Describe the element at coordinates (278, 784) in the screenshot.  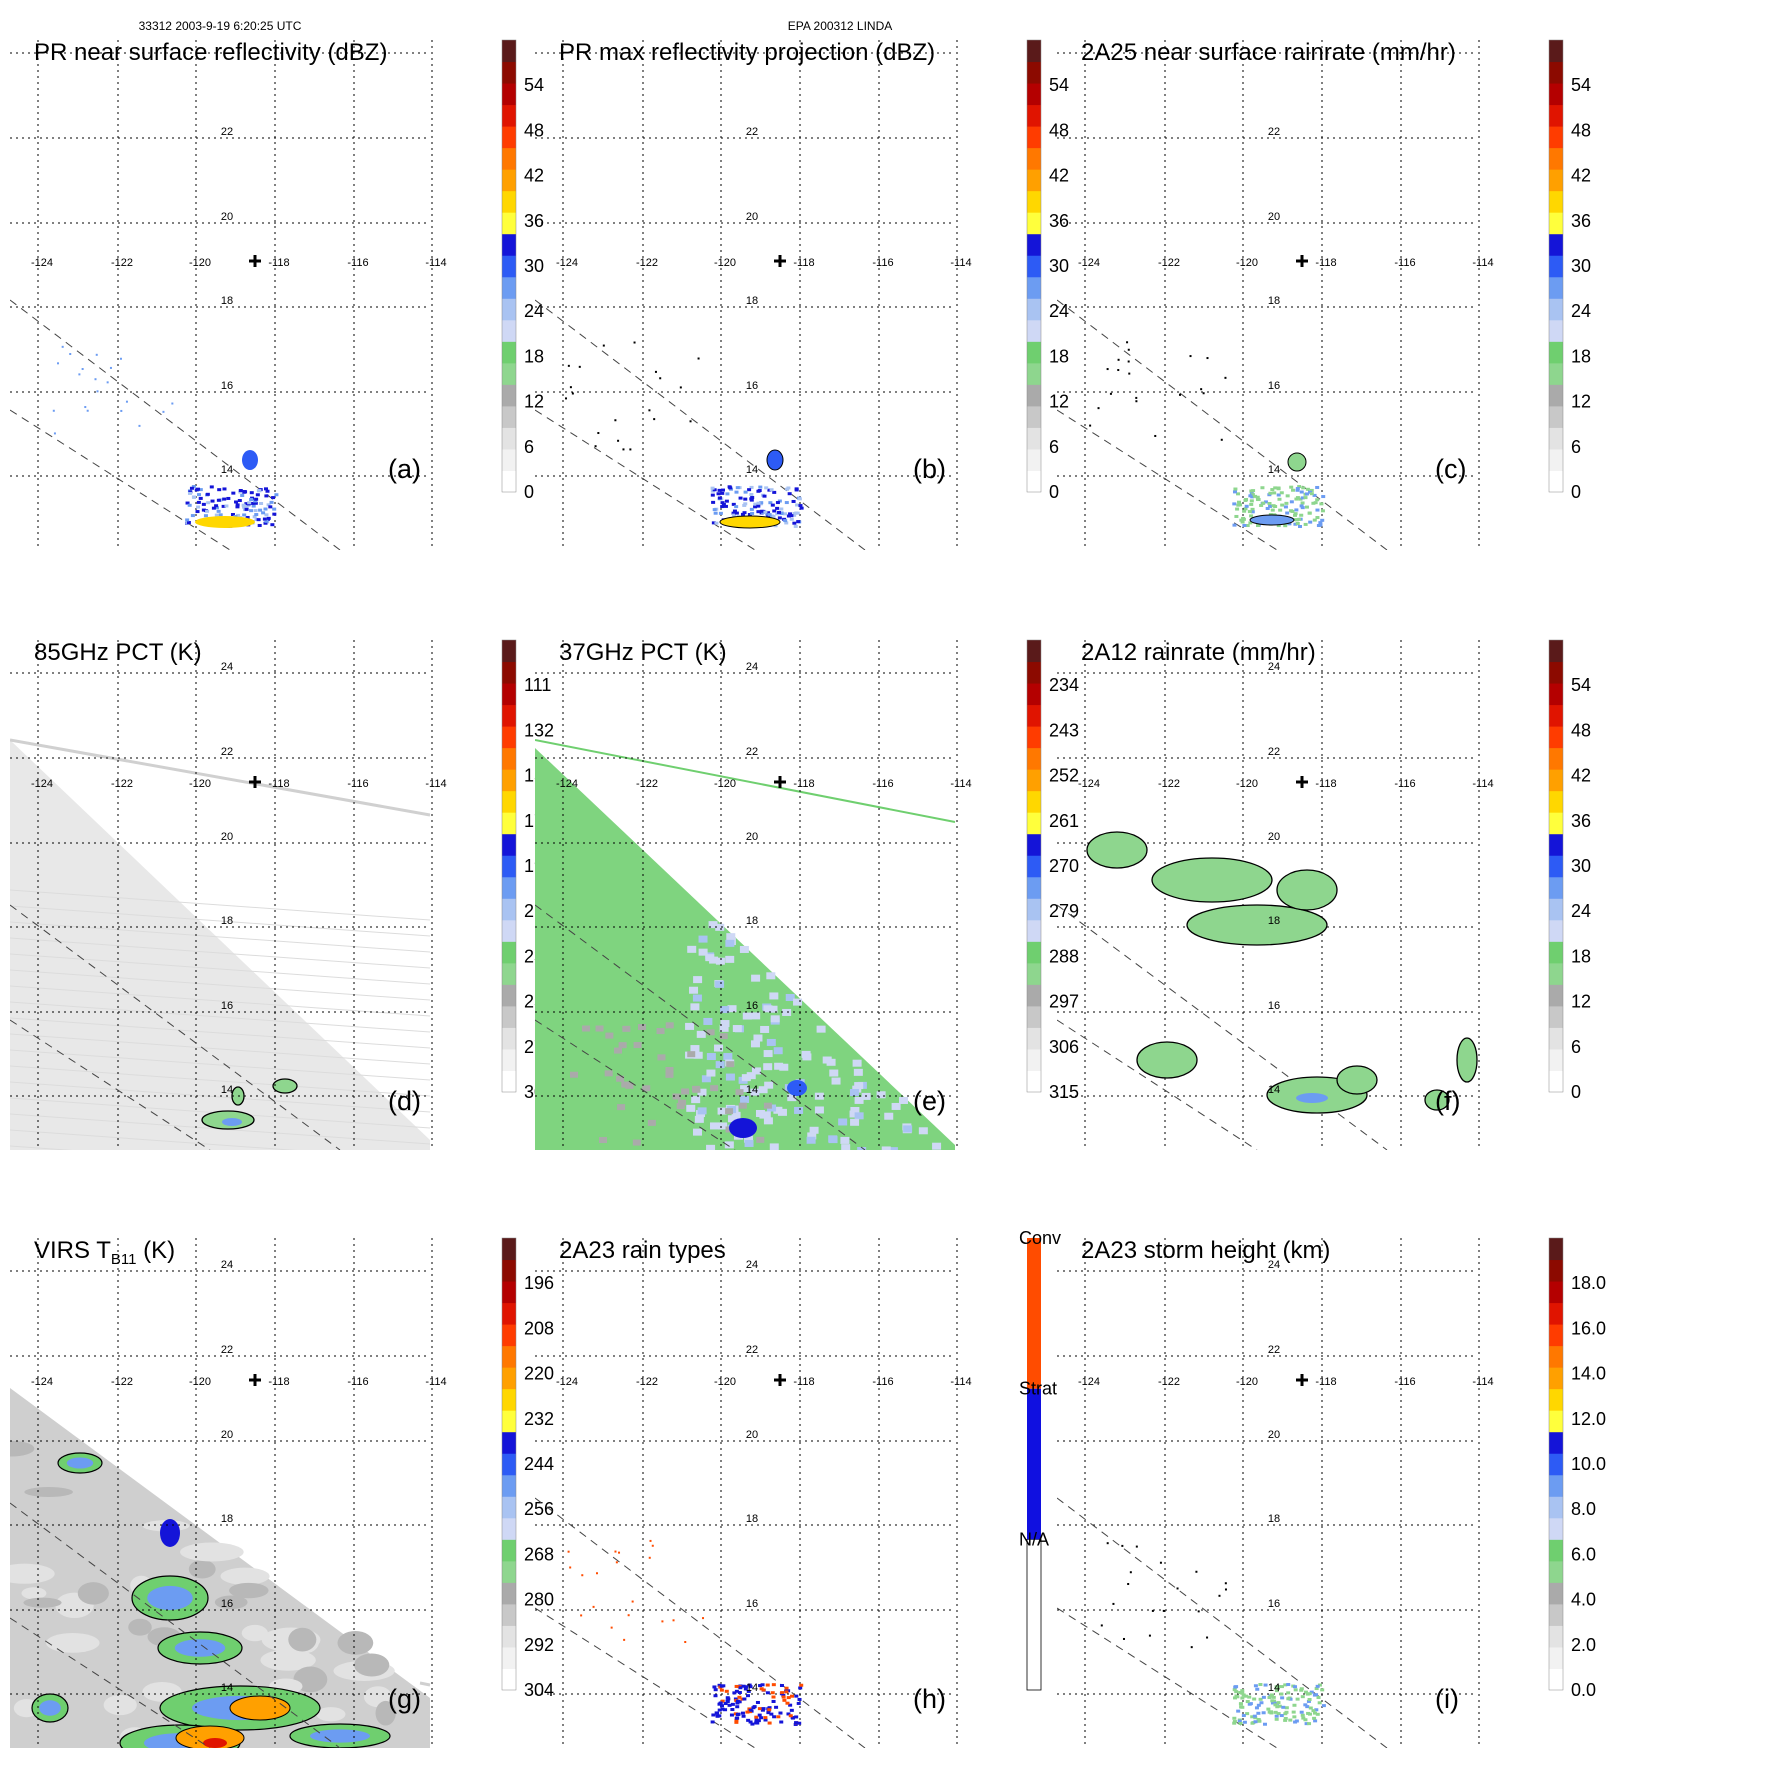
I see `lon-tick-label: -118` at that location.